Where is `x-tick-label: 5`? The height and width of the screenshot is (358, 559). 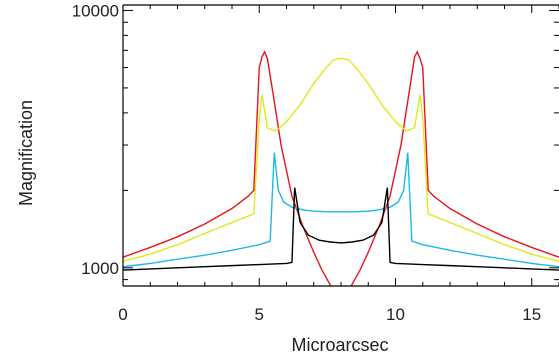
x-tick-label: 5 is located at coordinates (259, 314).